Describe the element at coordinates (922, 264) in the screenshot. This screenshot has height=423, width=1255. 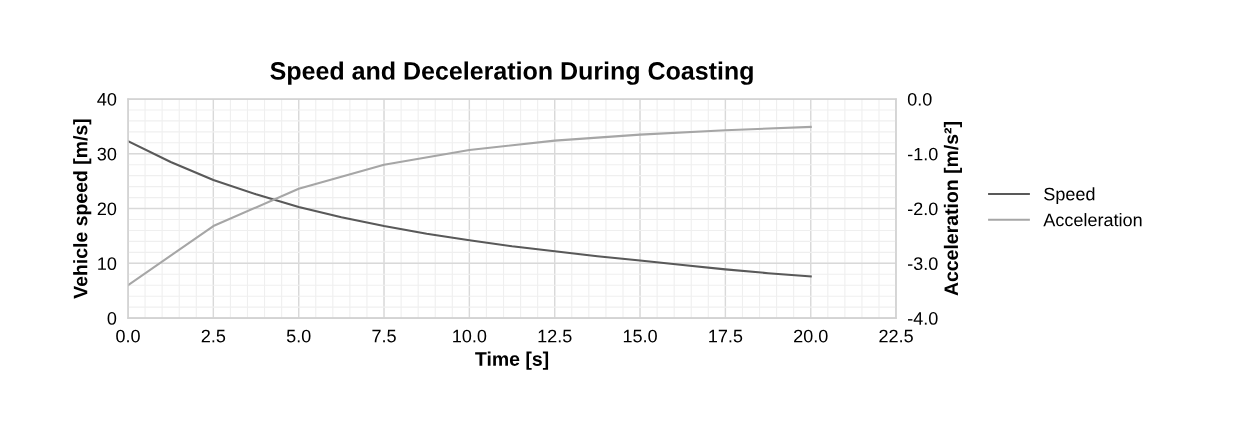
I see `y2-tick-label: -3.0` at that location.